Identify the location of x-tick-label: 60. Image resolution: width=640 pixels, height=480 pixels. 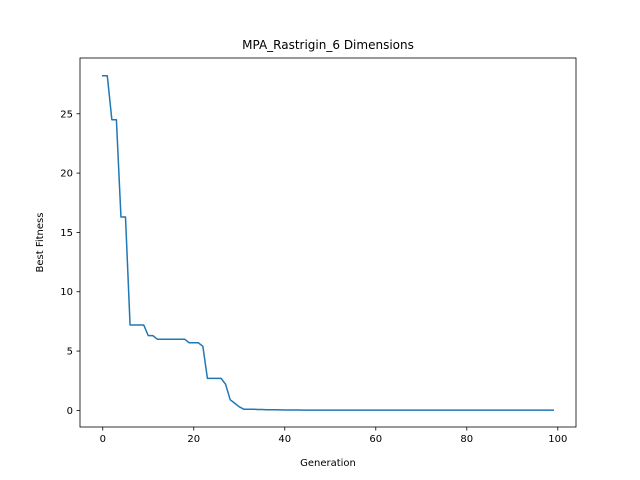
(375, 439).